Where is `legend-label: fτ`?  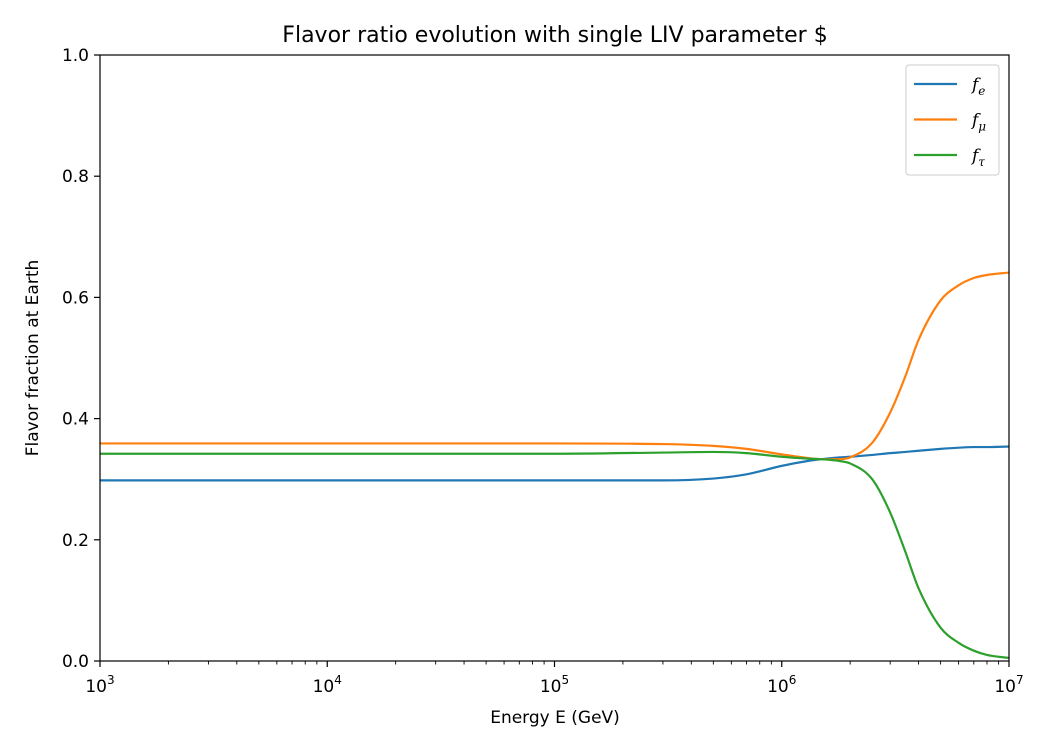
legend-label: fτ is located at coordinates (977, 157).